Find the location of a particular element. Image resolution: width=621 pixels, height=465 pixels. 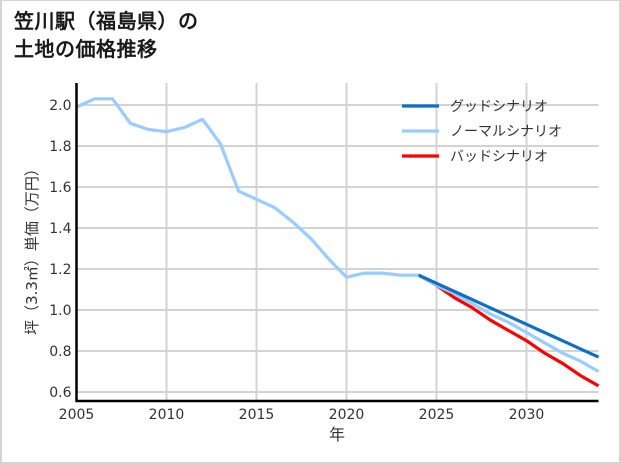

chart-title: 笠川駅（福島県）の 土地の価格推移 is located at coordinates (106, 35).